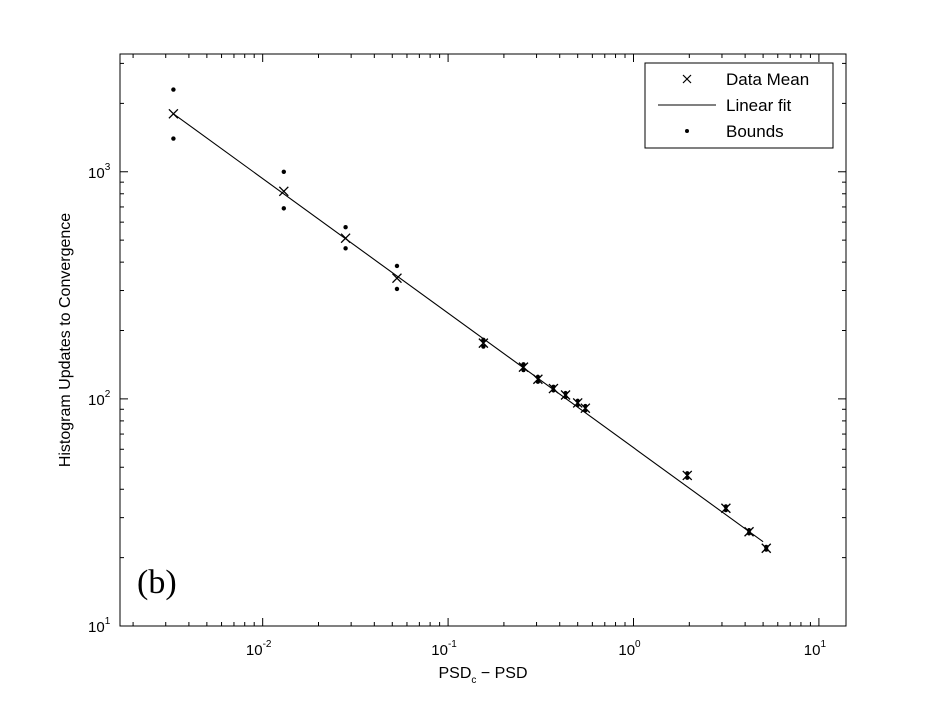 This screenshot has width=933, height=704. Describe the element at coordinates (482, 675) in the screenshot. I see `x-axis-label: PSDc − PSD` at that location.